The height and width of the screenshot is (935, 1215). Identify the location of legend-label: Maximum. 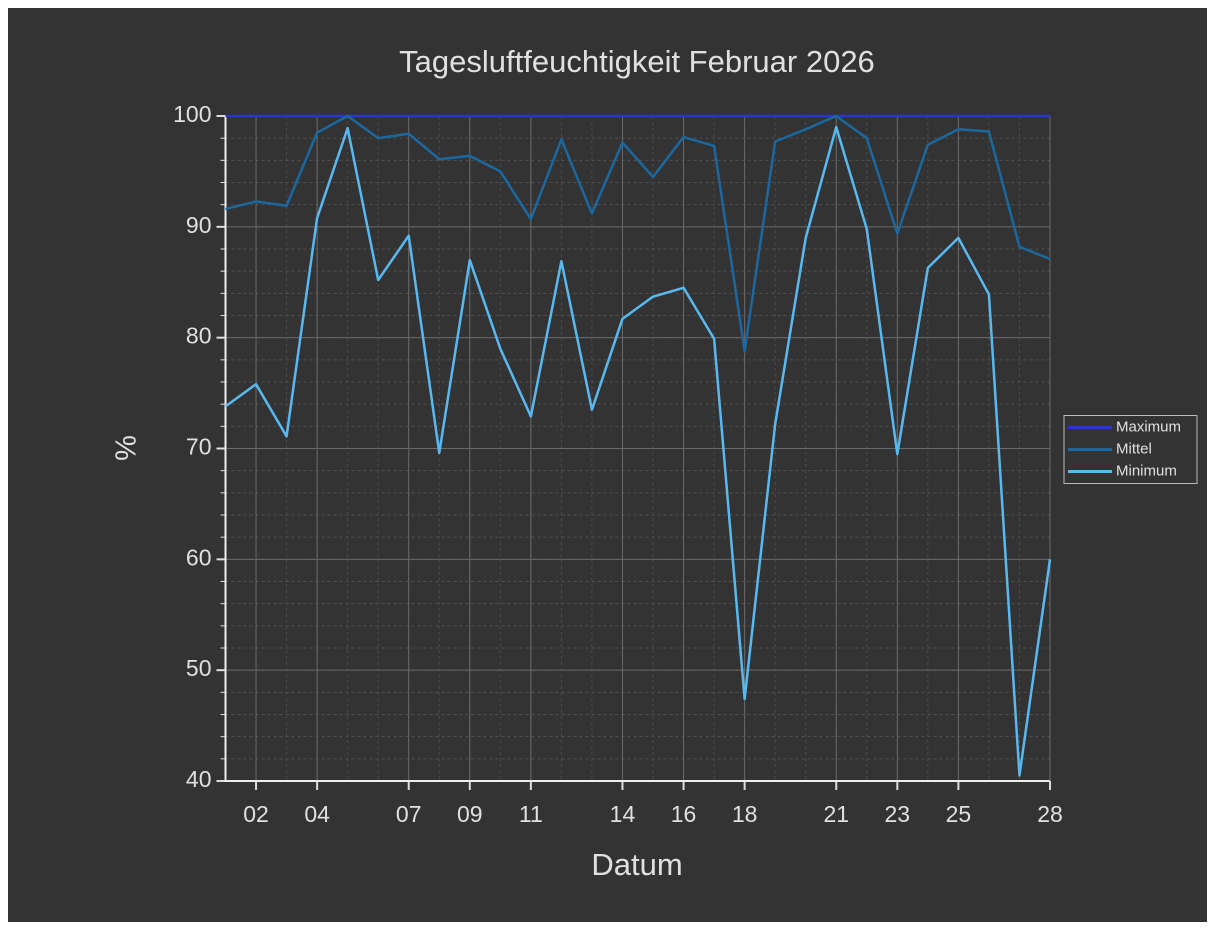
(1148, 426).